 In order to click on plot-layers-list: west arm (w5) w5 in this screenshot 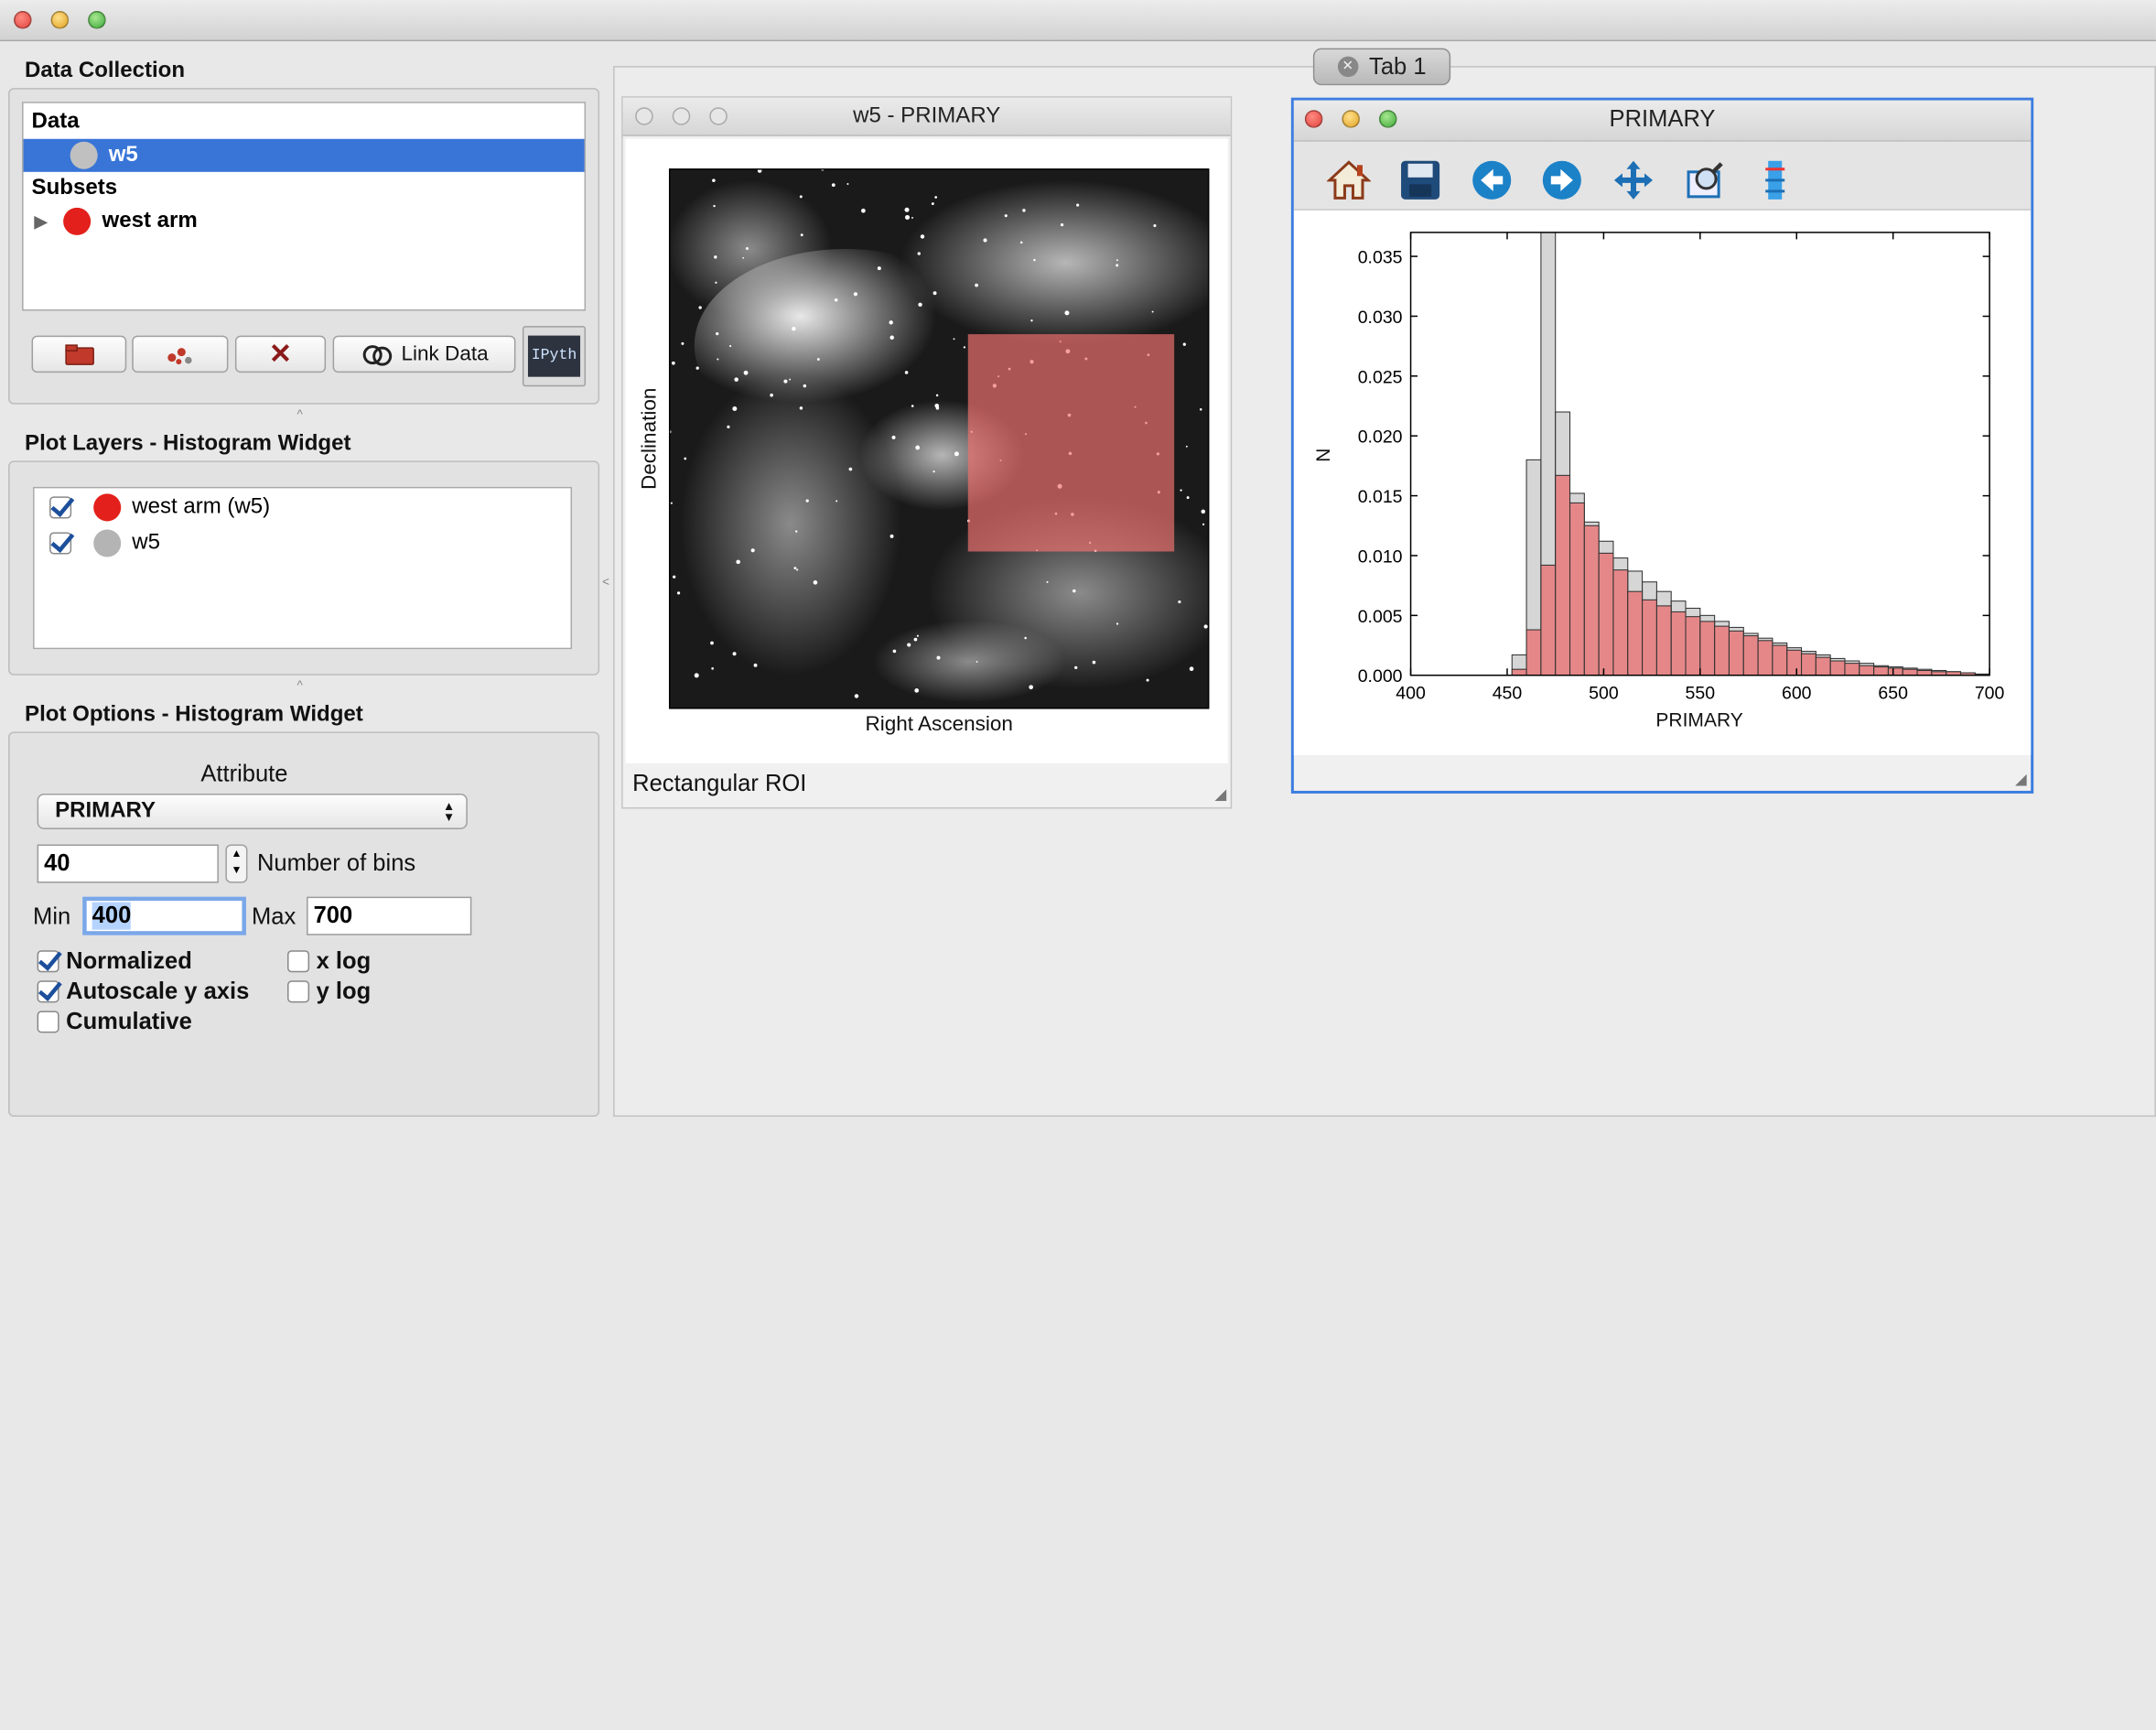, I will do `click(303, 568)`.